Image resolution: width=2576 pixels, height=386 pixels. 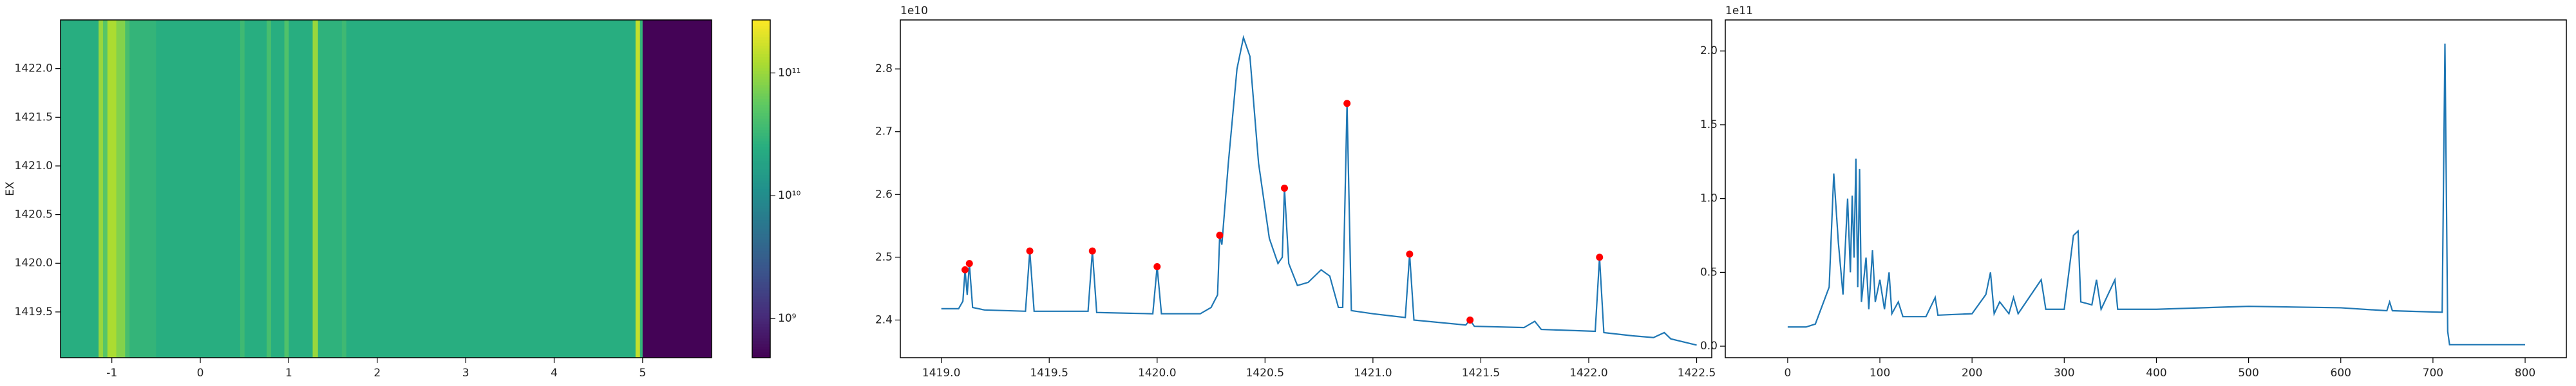 I want to click on x-tick-label: 100, so click(x=1880, y=373).